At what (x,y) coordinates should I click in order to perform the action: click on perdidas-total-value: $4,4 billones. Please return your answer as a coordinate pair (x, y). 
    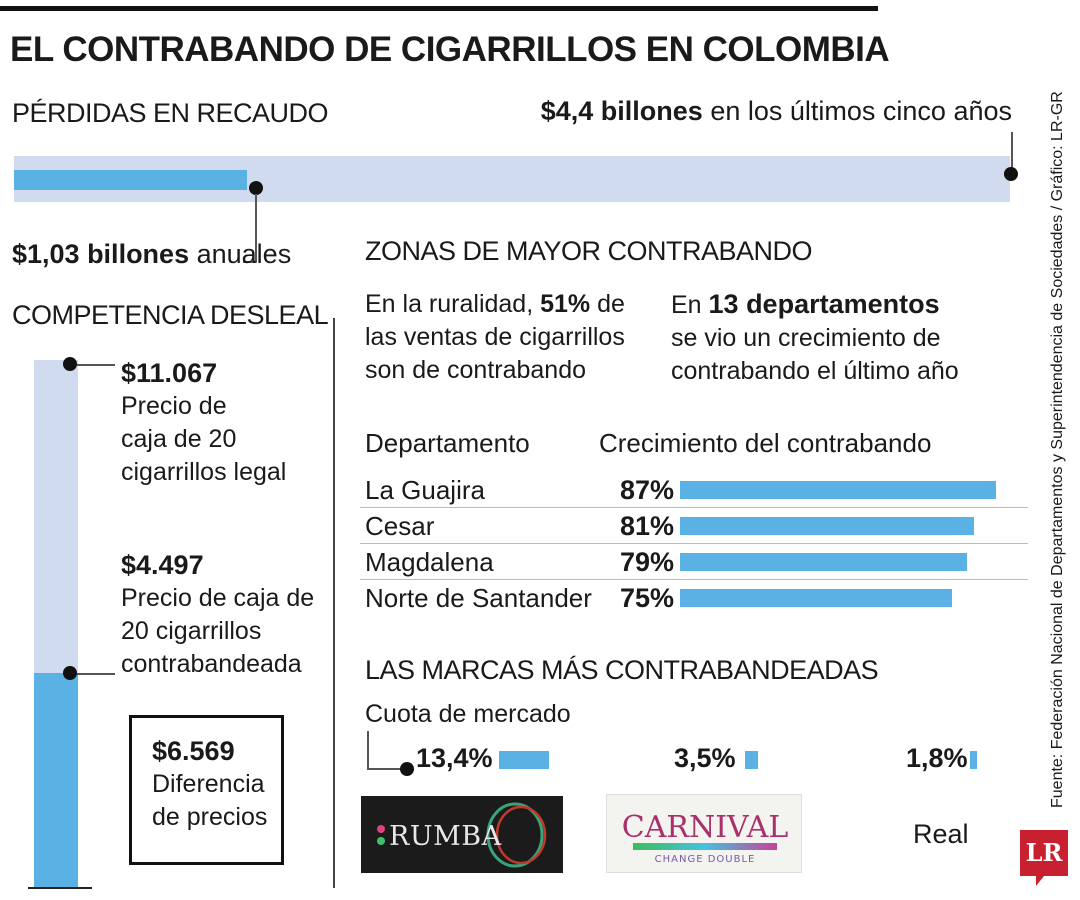
    Looking at the image, I should click on (621, 111).